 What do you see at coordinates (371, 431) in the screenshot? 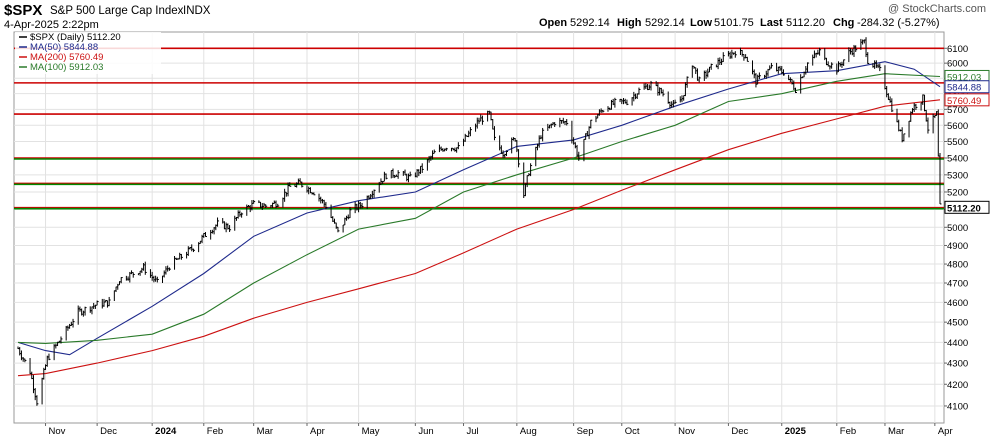
I see `x-tick-label: May` at bounding box center [371, 431].